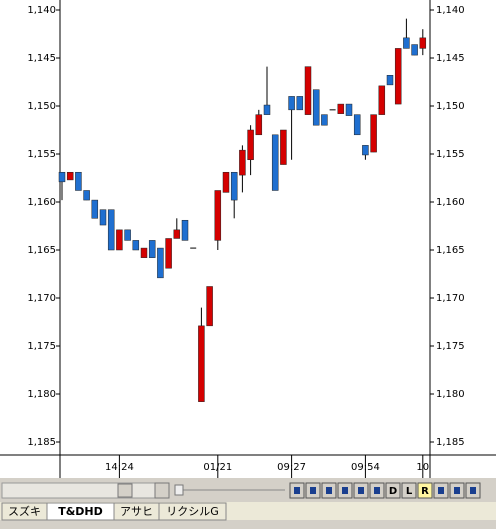  I want to click on tab-label: アサヒ, so click(136, 511).